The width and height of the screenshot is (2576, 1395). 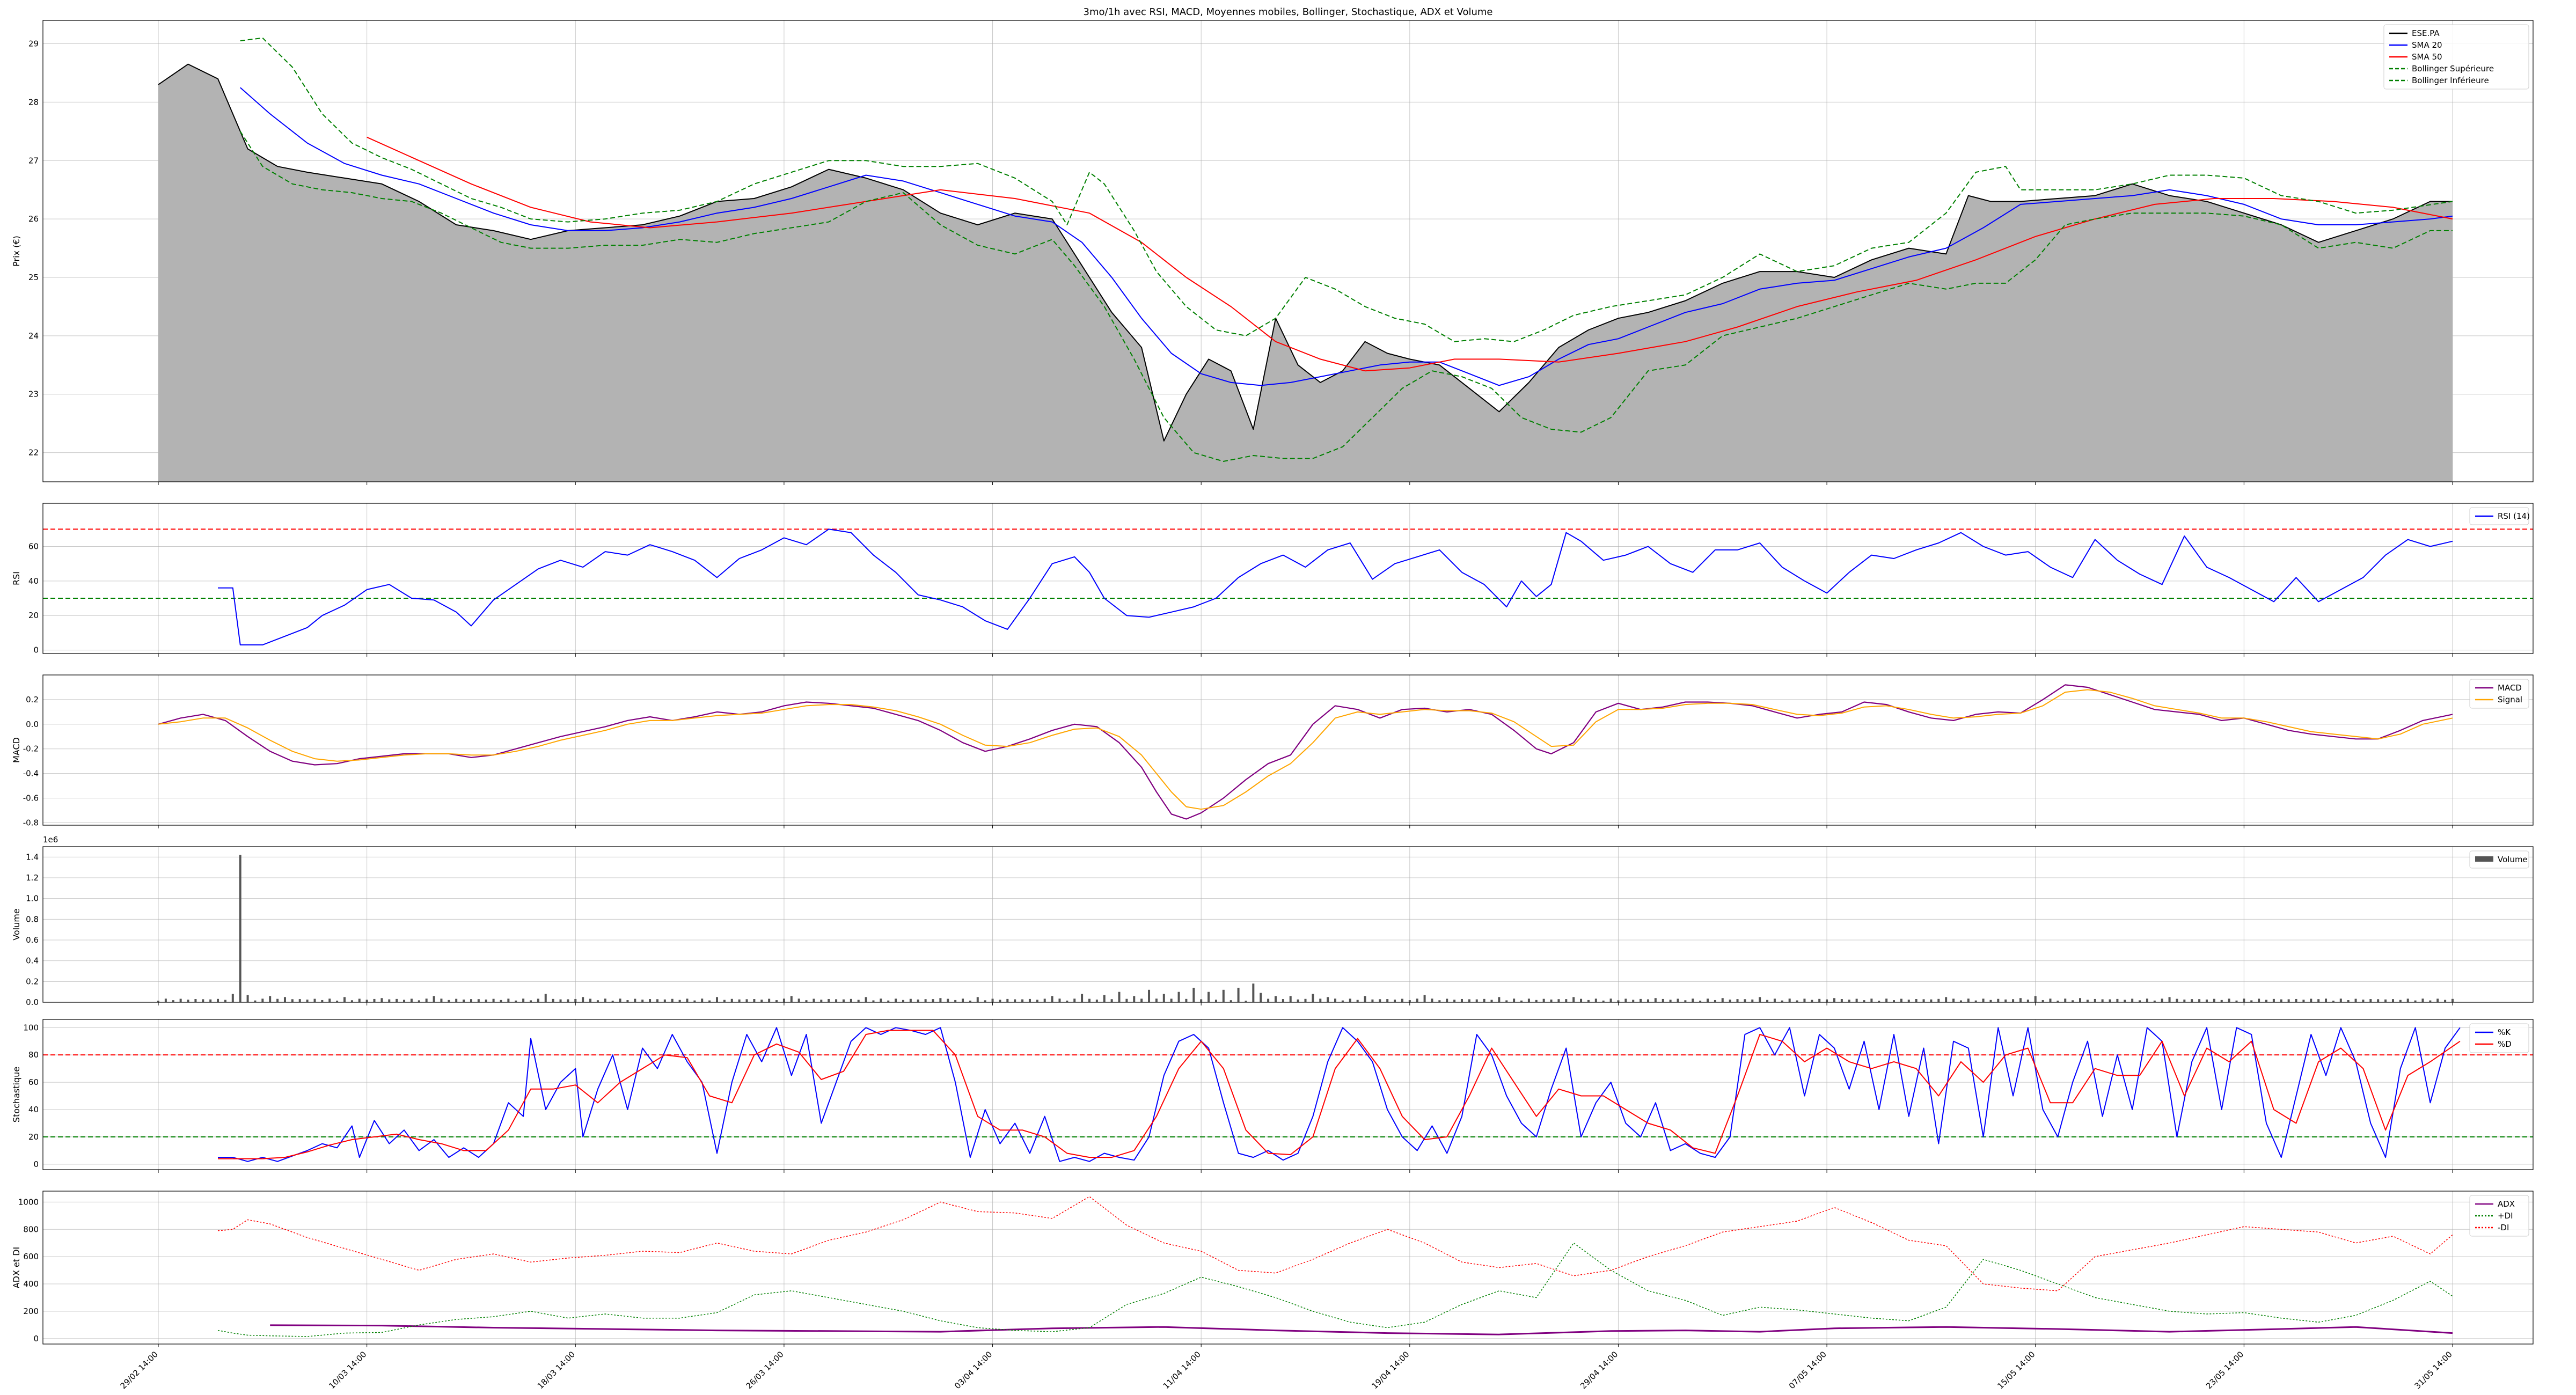 What do you see at coordinates (32, 1002) in the screenshot?
I see `y-tick-label: 0.0` at bounding box center [32, 1002].